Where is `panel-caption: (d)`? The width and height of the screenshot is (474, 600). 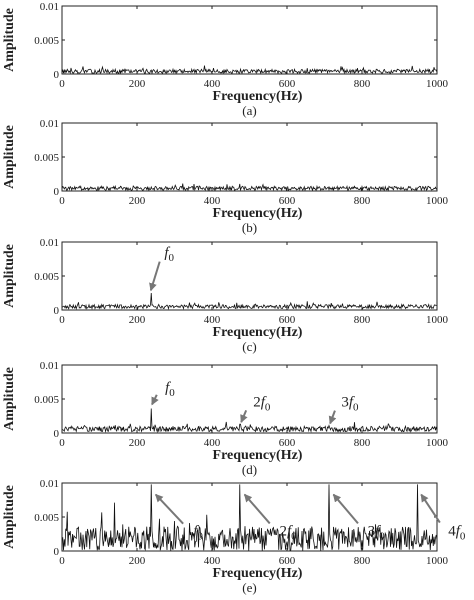 panel-caption: (d) is located at coordinates (249, 469).